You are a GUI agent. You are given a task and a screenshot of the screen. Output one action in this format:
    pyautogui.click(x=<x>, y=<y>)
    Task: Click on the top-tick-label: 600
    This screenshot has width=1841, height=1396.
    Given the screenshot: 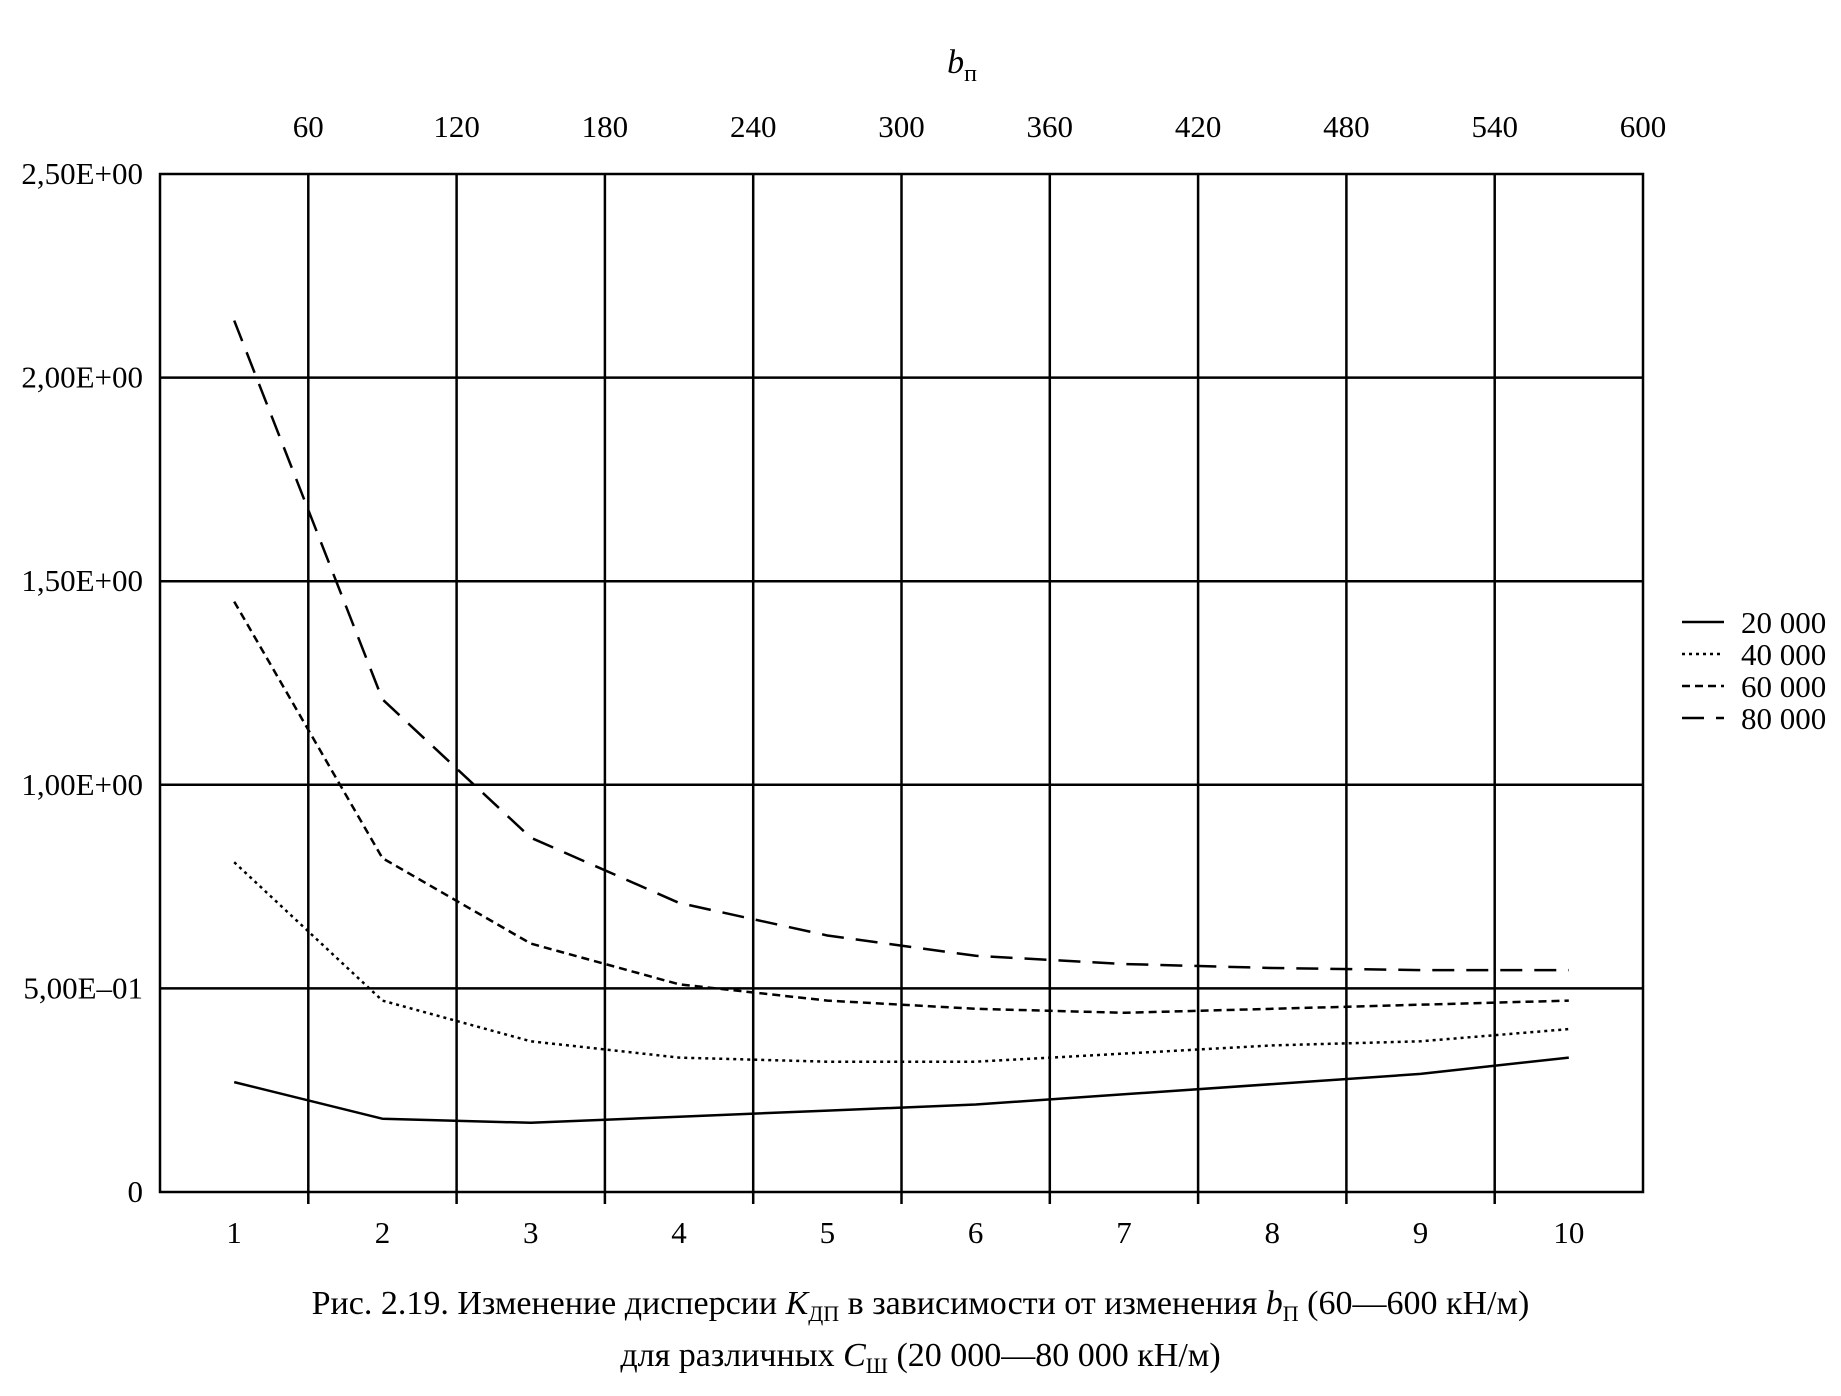 What is the action you would take?
    pyautogui.click(x=1643, y=126)
    